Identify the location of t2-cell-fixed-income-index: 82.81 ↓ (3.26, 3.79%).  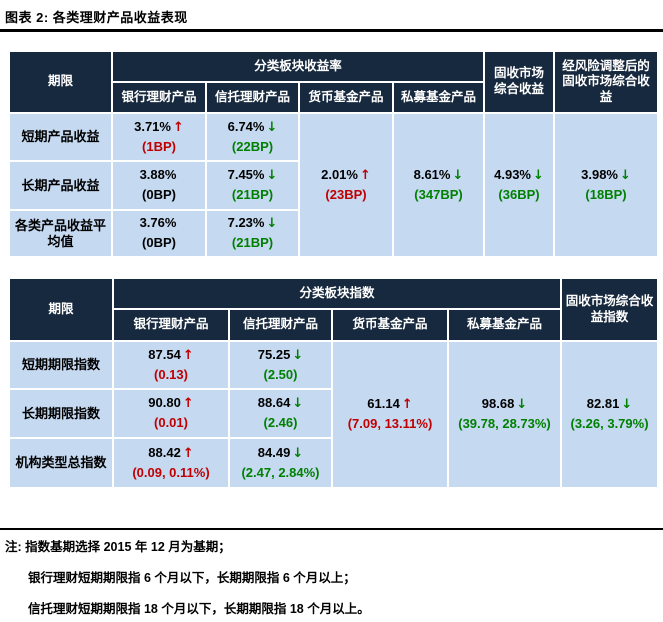
(610, 414).